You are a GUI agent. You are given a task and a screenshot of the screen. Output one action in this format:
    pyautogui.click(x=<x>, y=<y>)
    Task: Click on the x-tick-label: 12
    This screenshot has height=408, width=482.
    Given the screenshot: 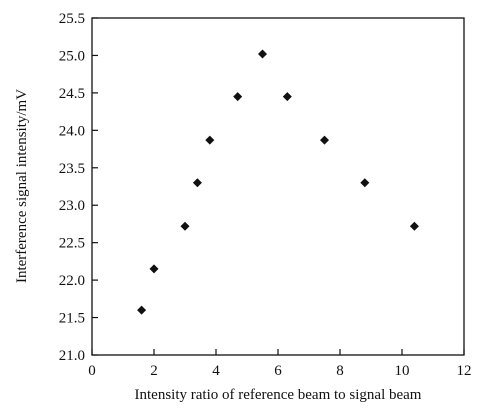 What is the action you would take?
    pyautogui.click(x=464, y=371)
    